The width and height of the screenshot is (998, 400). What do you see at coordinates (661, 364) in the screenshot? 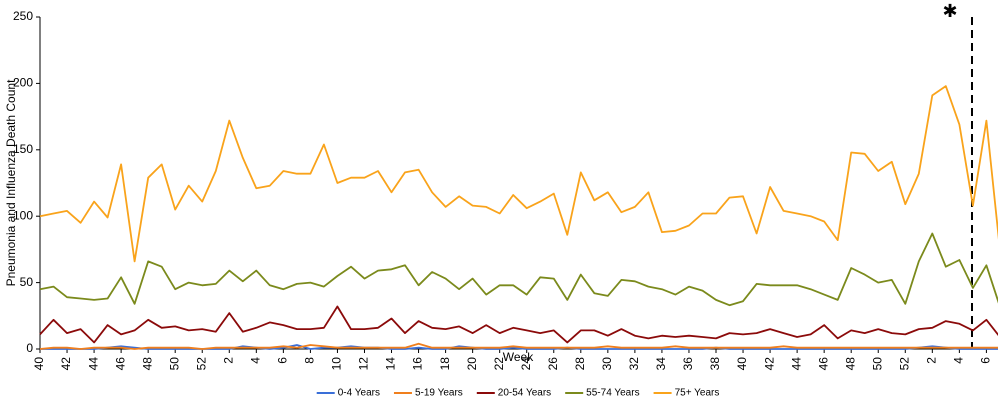
I see `x-tick-label: 34` at bounding box center [661, 364].